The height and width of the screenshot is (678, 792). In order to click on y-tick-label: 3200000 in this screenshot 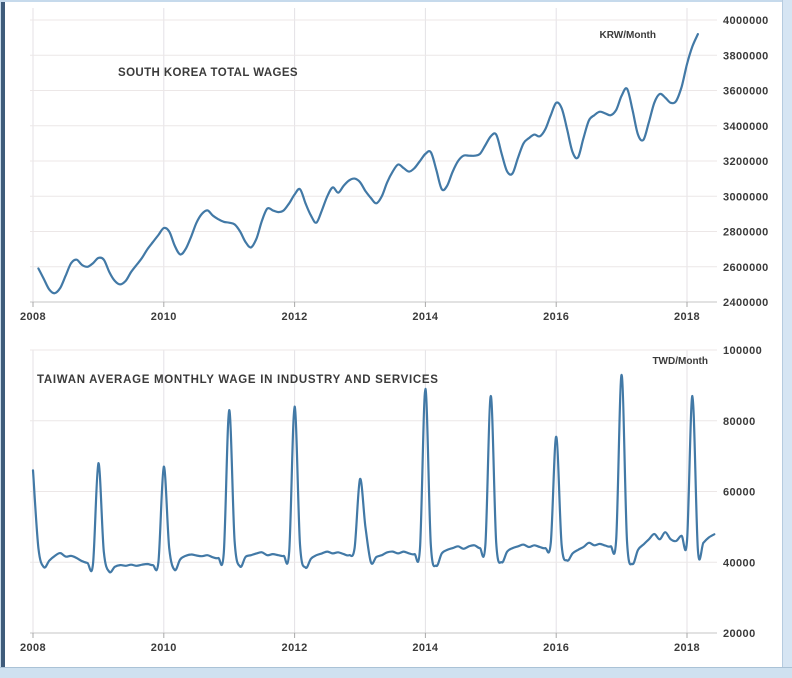, I will do `click(746, 162)`.